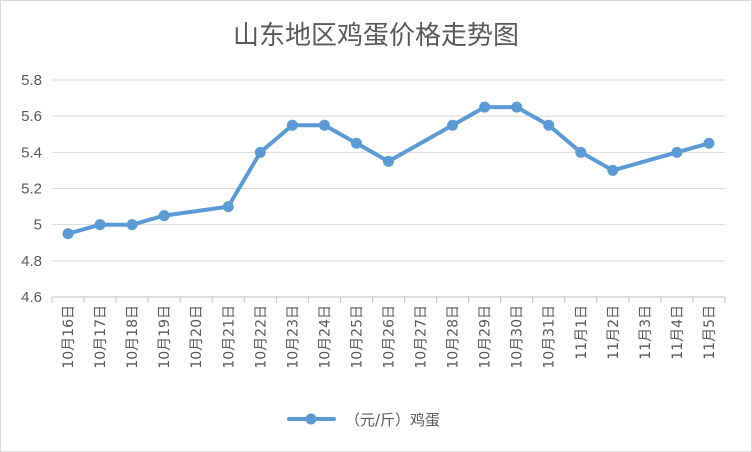  I want to click on y-tick-label: 5.8, so click(31, 80).